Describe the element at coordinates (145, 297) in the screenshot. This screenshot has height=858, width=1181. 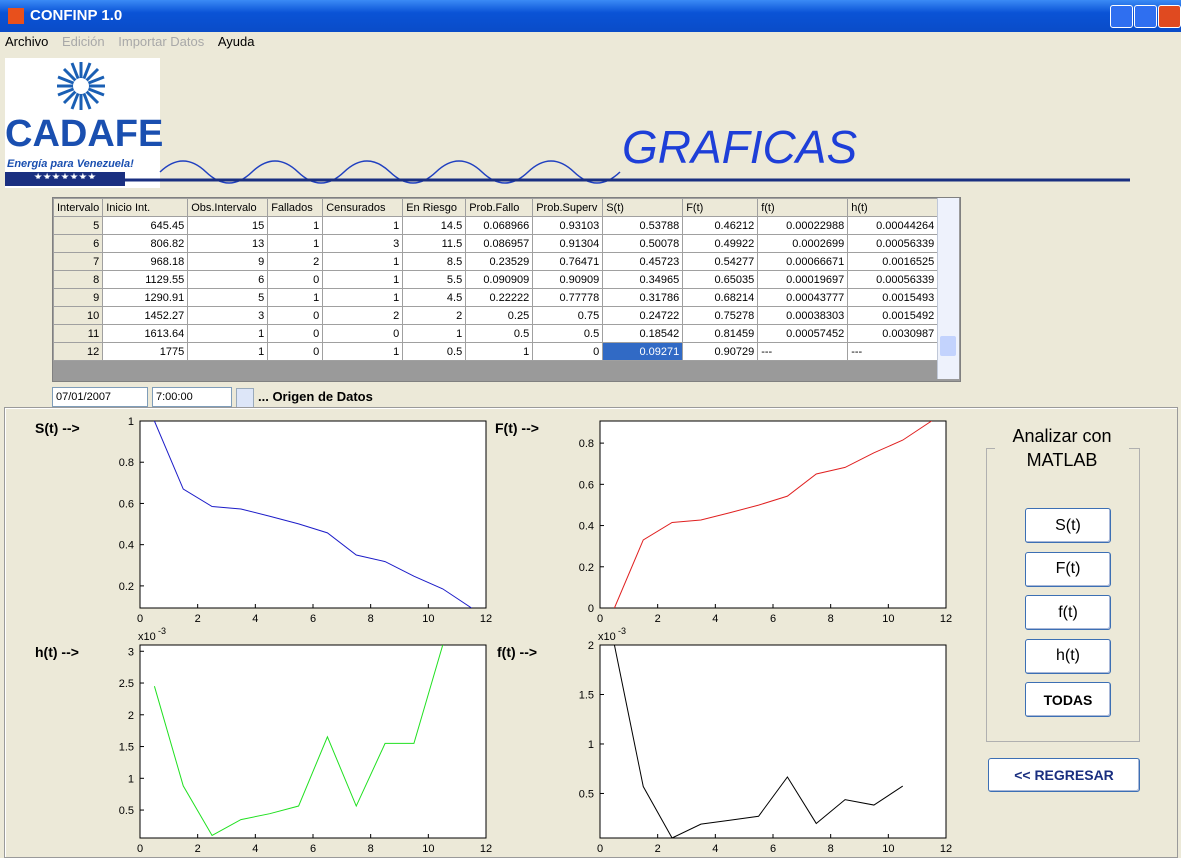
I see `table-cell: 1290.91` at that location.